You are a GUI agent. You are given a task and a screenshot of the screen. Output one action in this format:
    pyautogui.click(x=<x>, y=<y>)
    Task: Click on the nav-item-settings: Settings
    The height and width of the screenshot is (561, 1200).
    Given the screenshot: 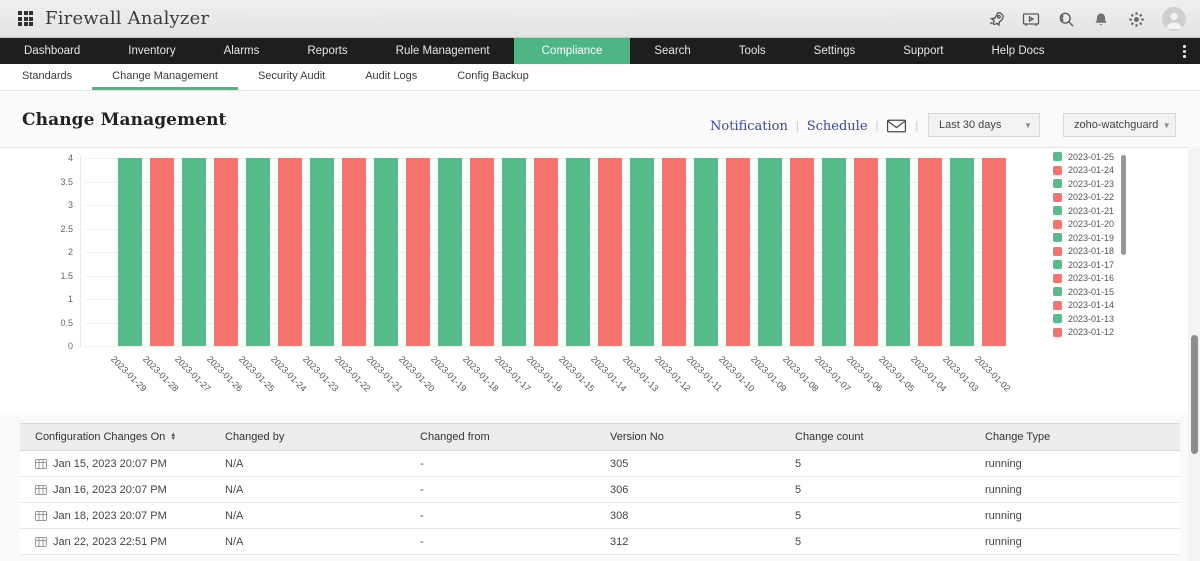 What is the action you would take?
    pyautogui.click(x=834, y=51)
    